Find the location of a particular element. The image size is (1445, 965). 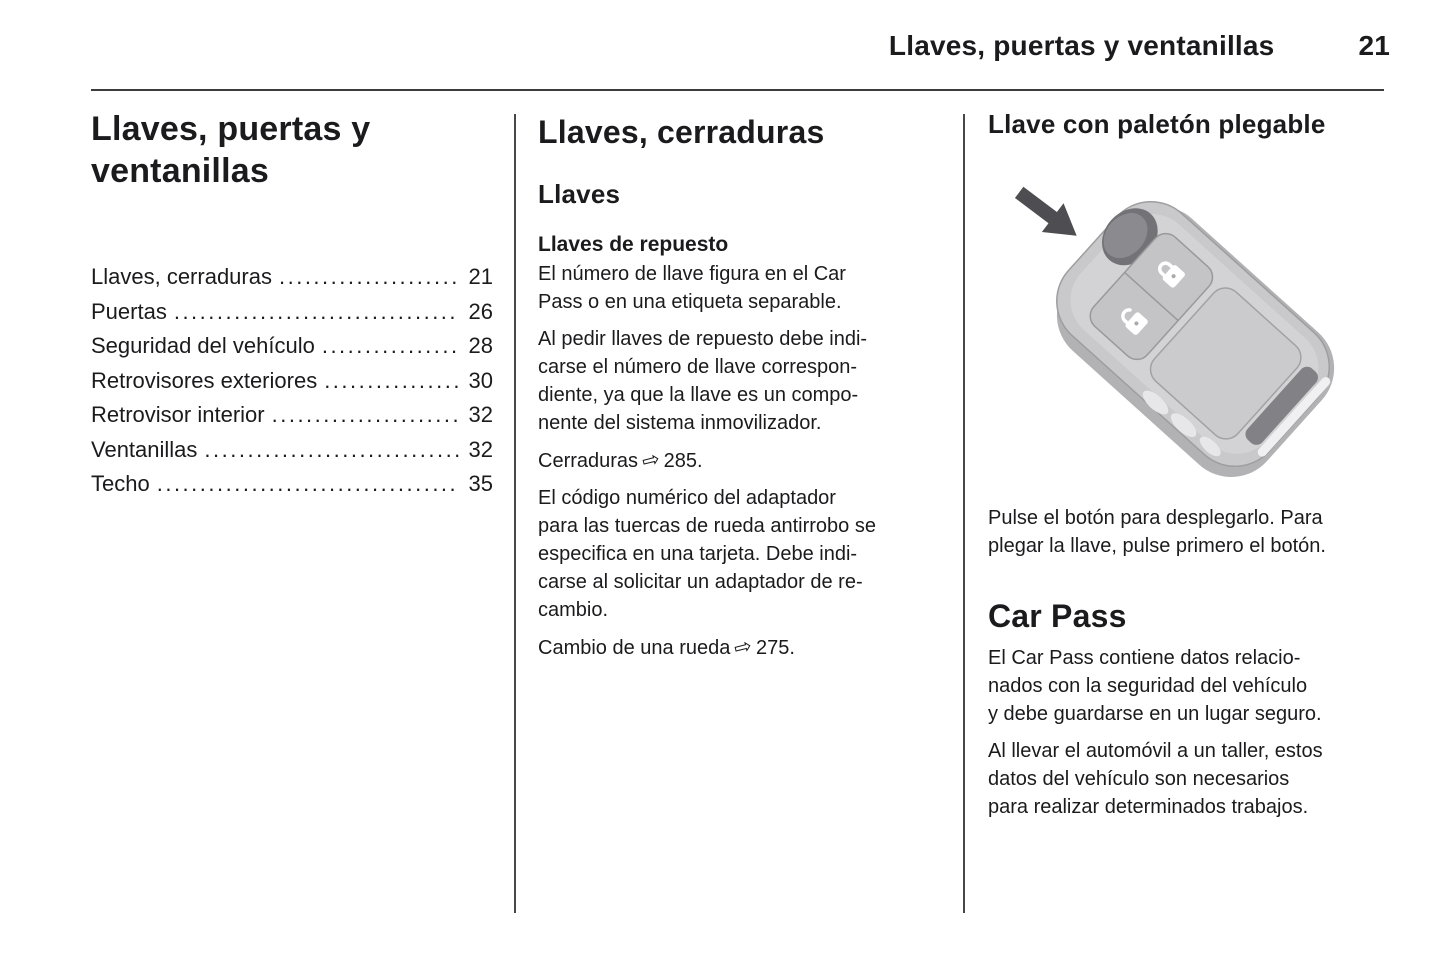

cross-reference-cerraduras: Cerraduras⇨285. is located at coordinates (740, 460).